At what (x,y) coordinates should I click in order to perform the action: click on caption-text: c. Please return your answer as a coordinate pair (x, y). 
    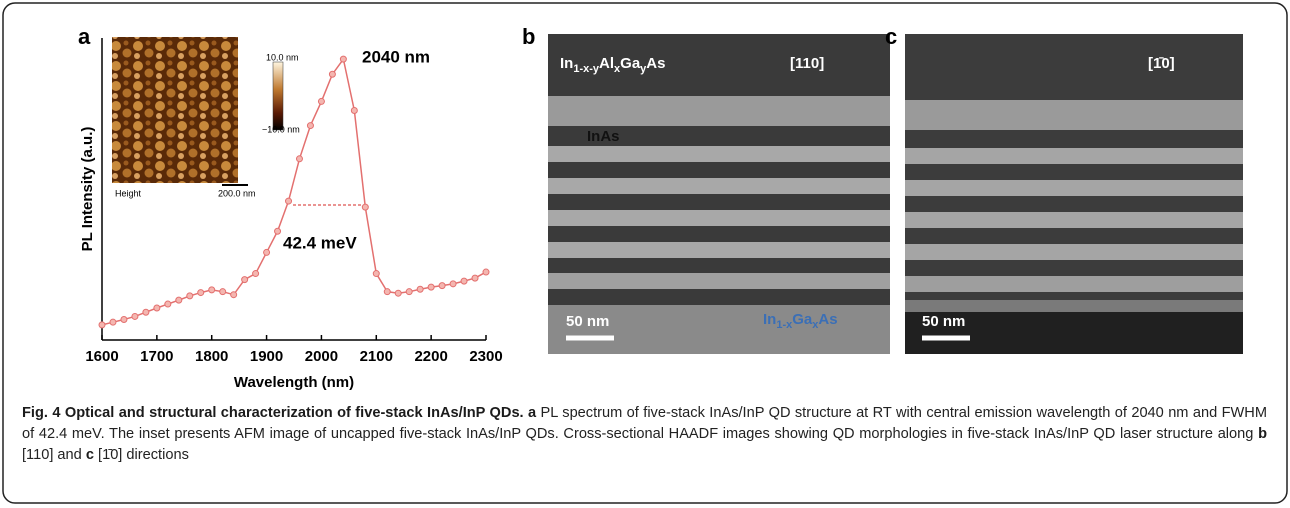
    Looking at the image, I should click on (89, 455).